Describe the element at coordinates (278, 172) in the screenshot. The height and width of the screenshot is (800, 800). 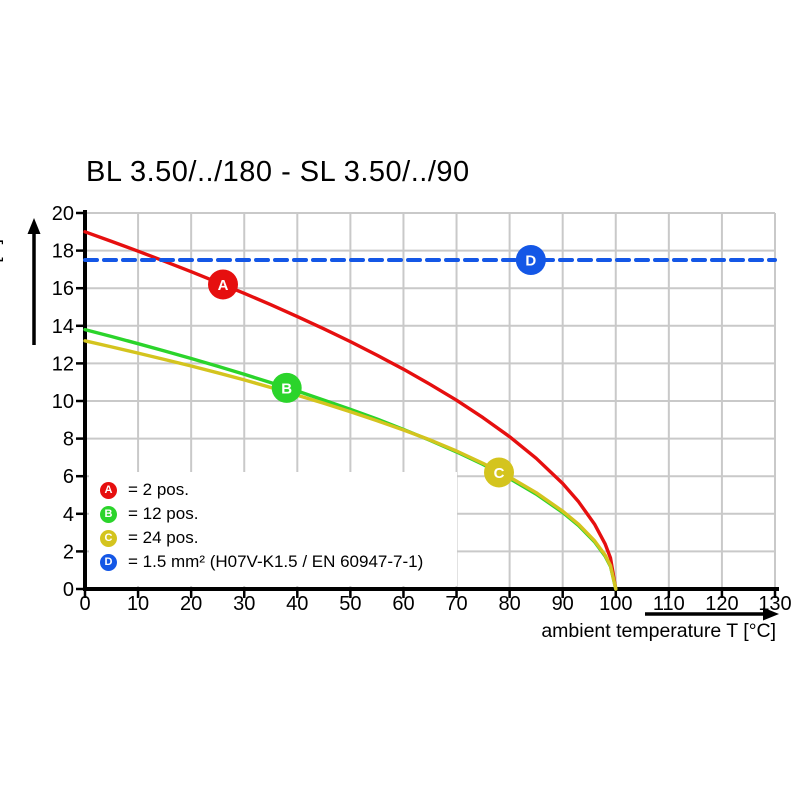
I see `chart-title: BL 3.50/../180 - SL 3.50/../90` at that location.